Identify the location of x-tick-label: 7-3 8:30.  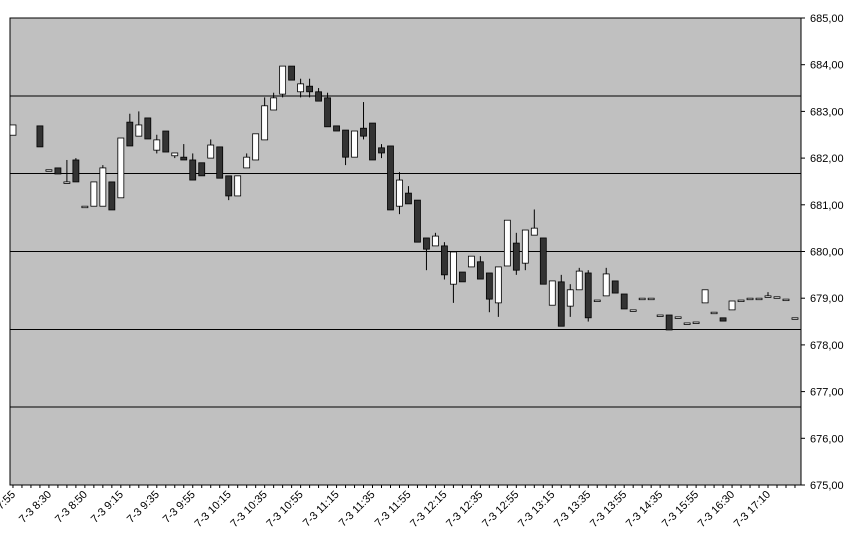
(35, 507).